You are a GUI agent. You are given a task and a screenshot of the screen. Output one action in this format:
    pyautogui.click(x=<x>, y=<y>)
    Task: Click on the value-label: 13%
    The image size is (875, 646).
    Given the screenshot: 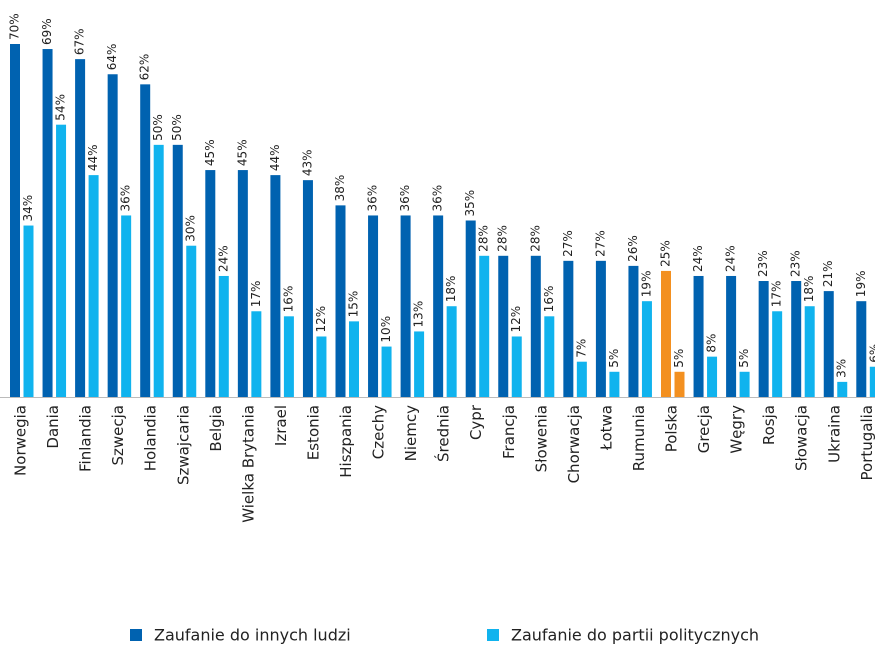 What is the action you would take?
    pyautogui.click(x=419, y=314)
    